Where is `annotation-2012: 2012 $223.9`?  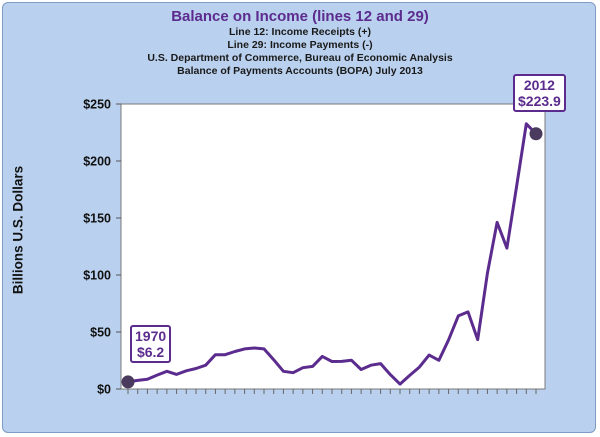 annotation-2012: 2012 $223.9 is located at coordinates (539, 92).